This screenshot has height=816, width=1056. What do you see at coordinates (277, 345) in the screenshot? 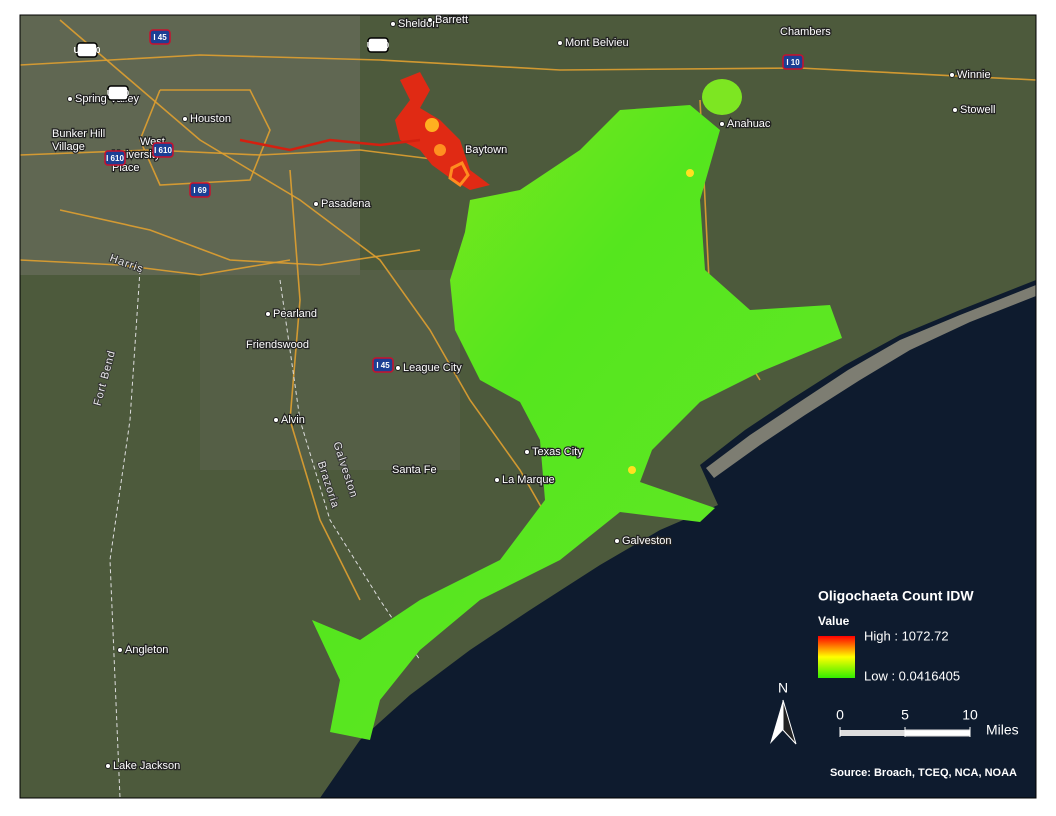
I see `place-label: Friendswood` at bounding box center [277, 345].